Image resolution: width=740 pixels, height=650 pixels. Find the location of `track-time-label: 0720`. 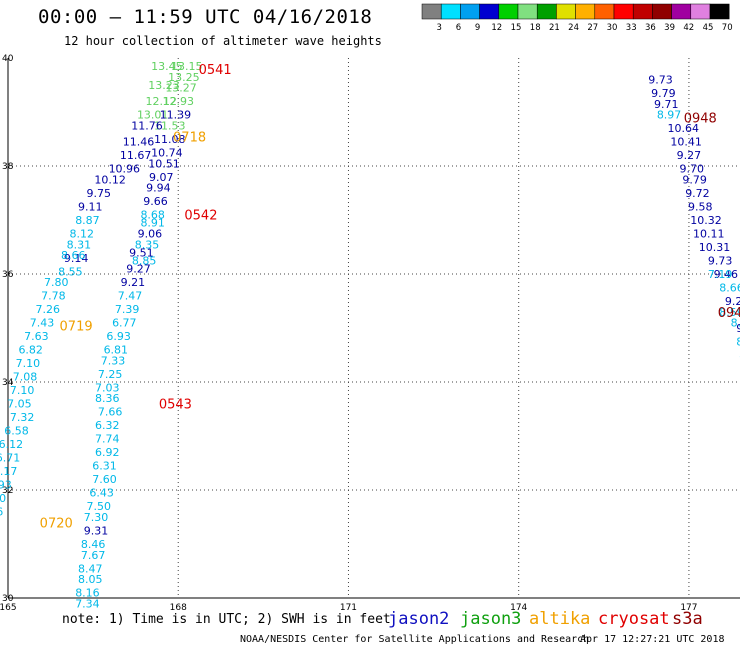

track-time-label: 0720 is located at coordinates (56, 523).